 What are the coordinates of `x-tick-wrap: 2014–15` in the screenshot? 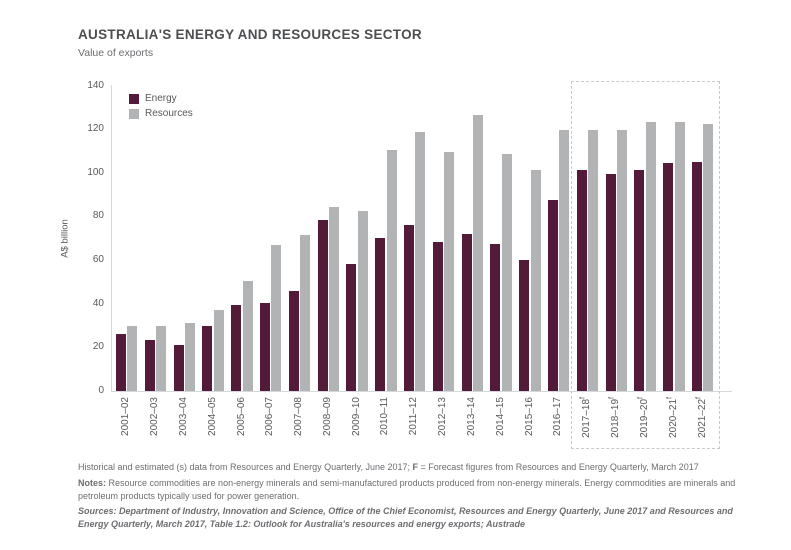 It's located at (500, 426).